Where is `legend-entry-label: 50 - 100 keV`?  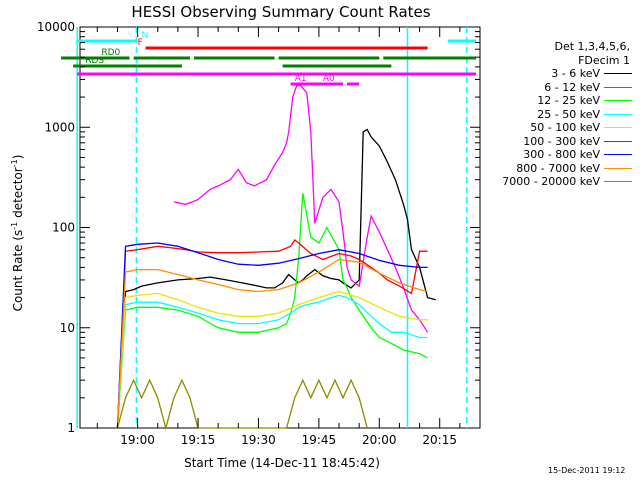
legend-entry-label: 50 - 100 keV is located at coordinates (565, 127).